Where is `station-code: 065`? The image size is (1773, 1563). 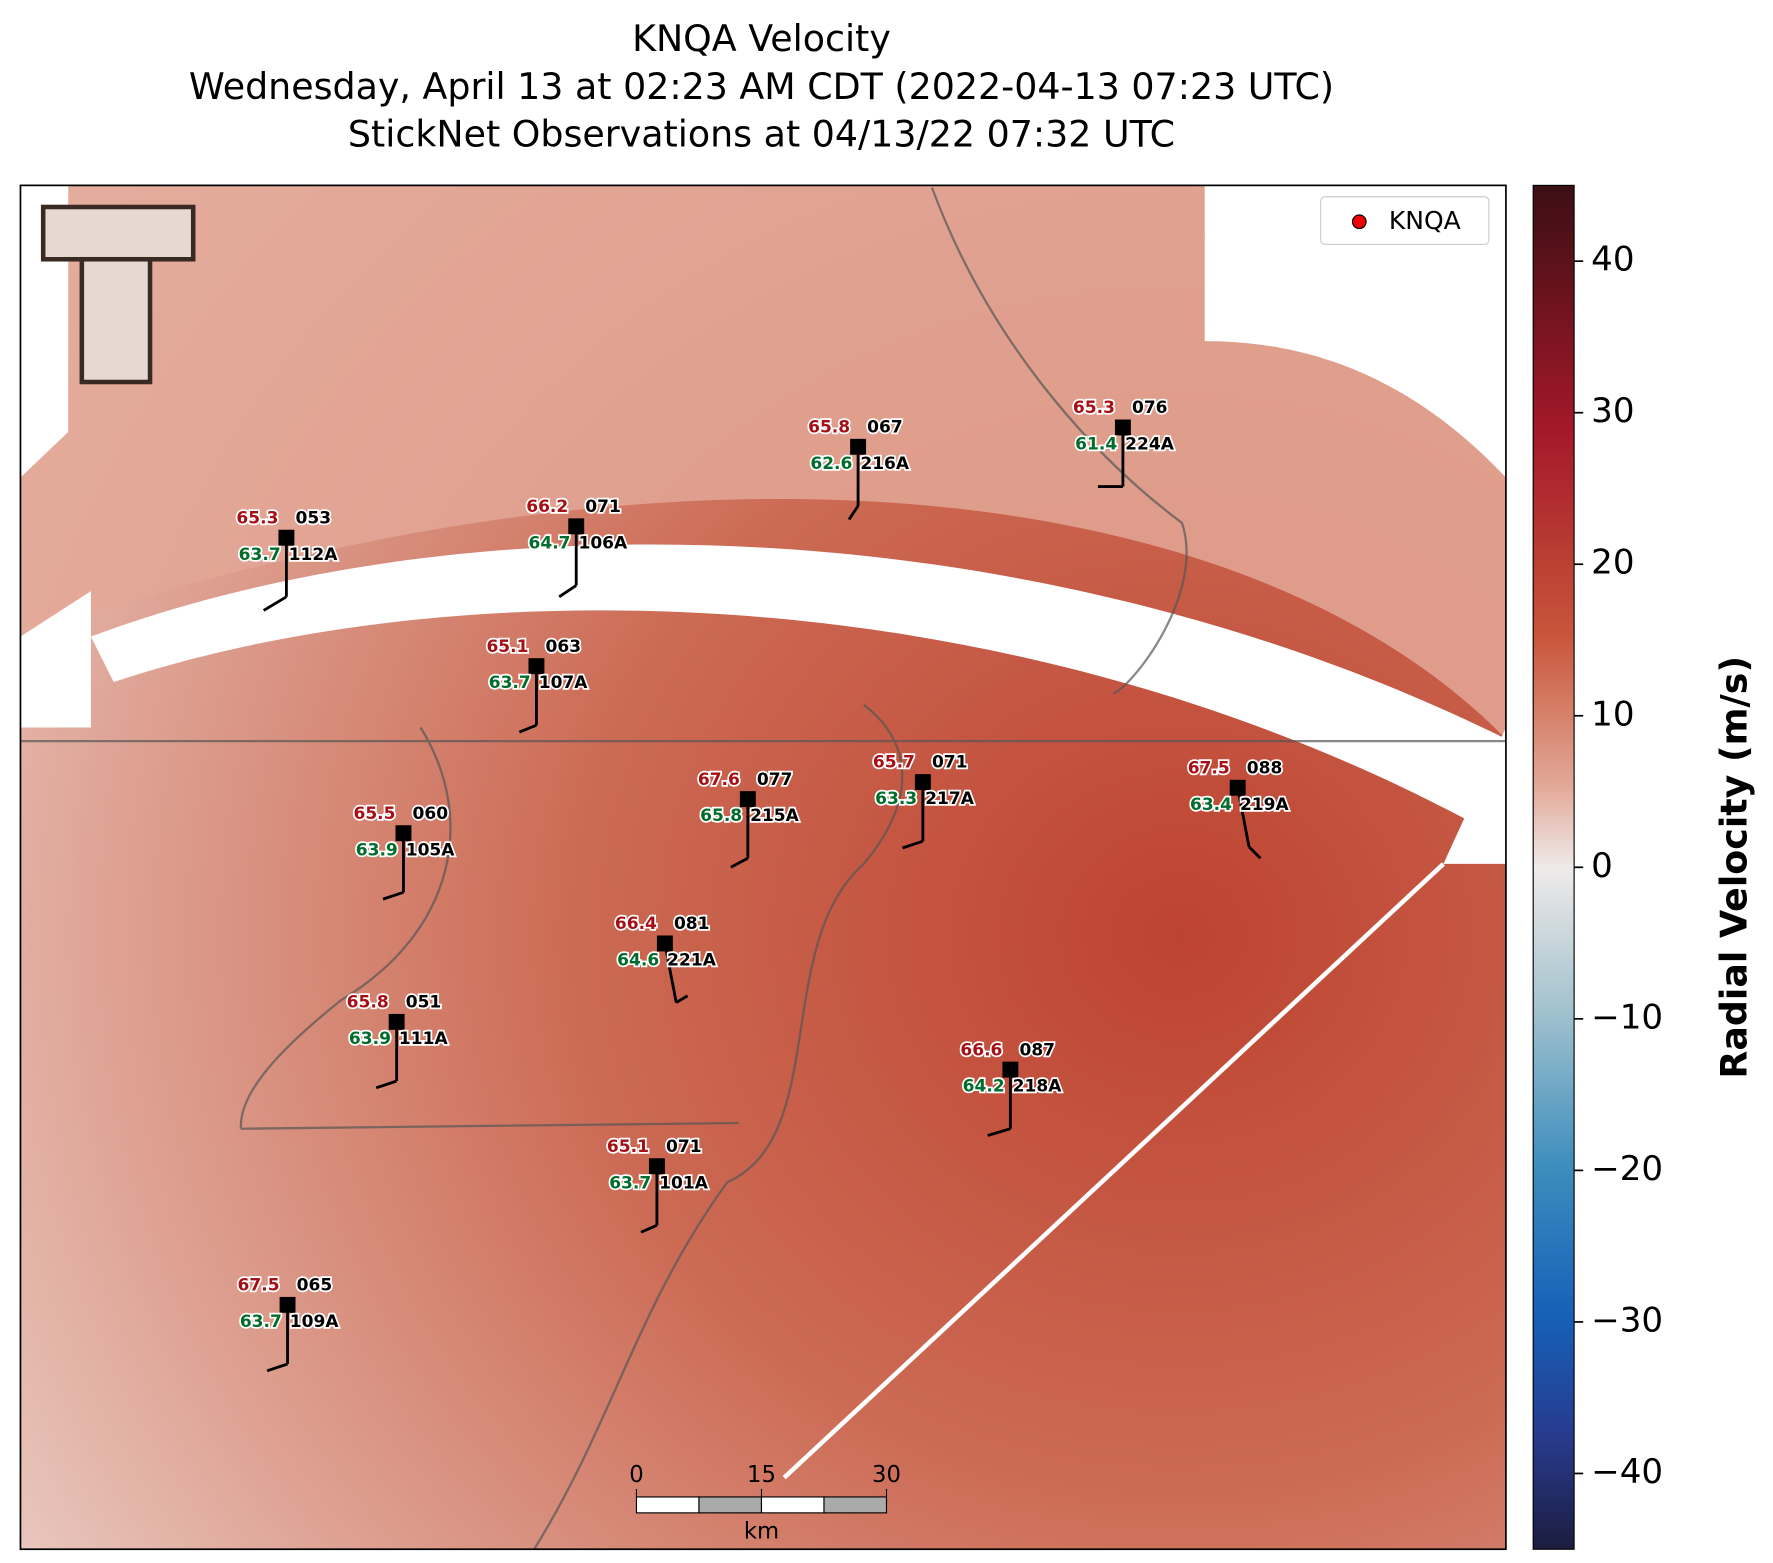 station-code: 065 is located at coordinates (315, 1286).